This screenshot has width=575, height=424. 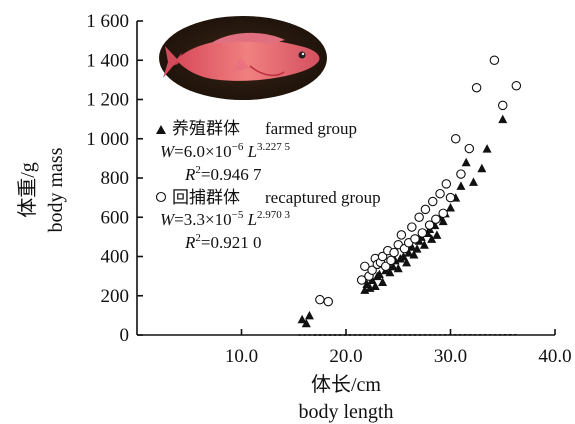 What do you see at coordinates (115, 257) in the screenshot?
I see `y-tick-label: 400` at bounding box center [115, 257].